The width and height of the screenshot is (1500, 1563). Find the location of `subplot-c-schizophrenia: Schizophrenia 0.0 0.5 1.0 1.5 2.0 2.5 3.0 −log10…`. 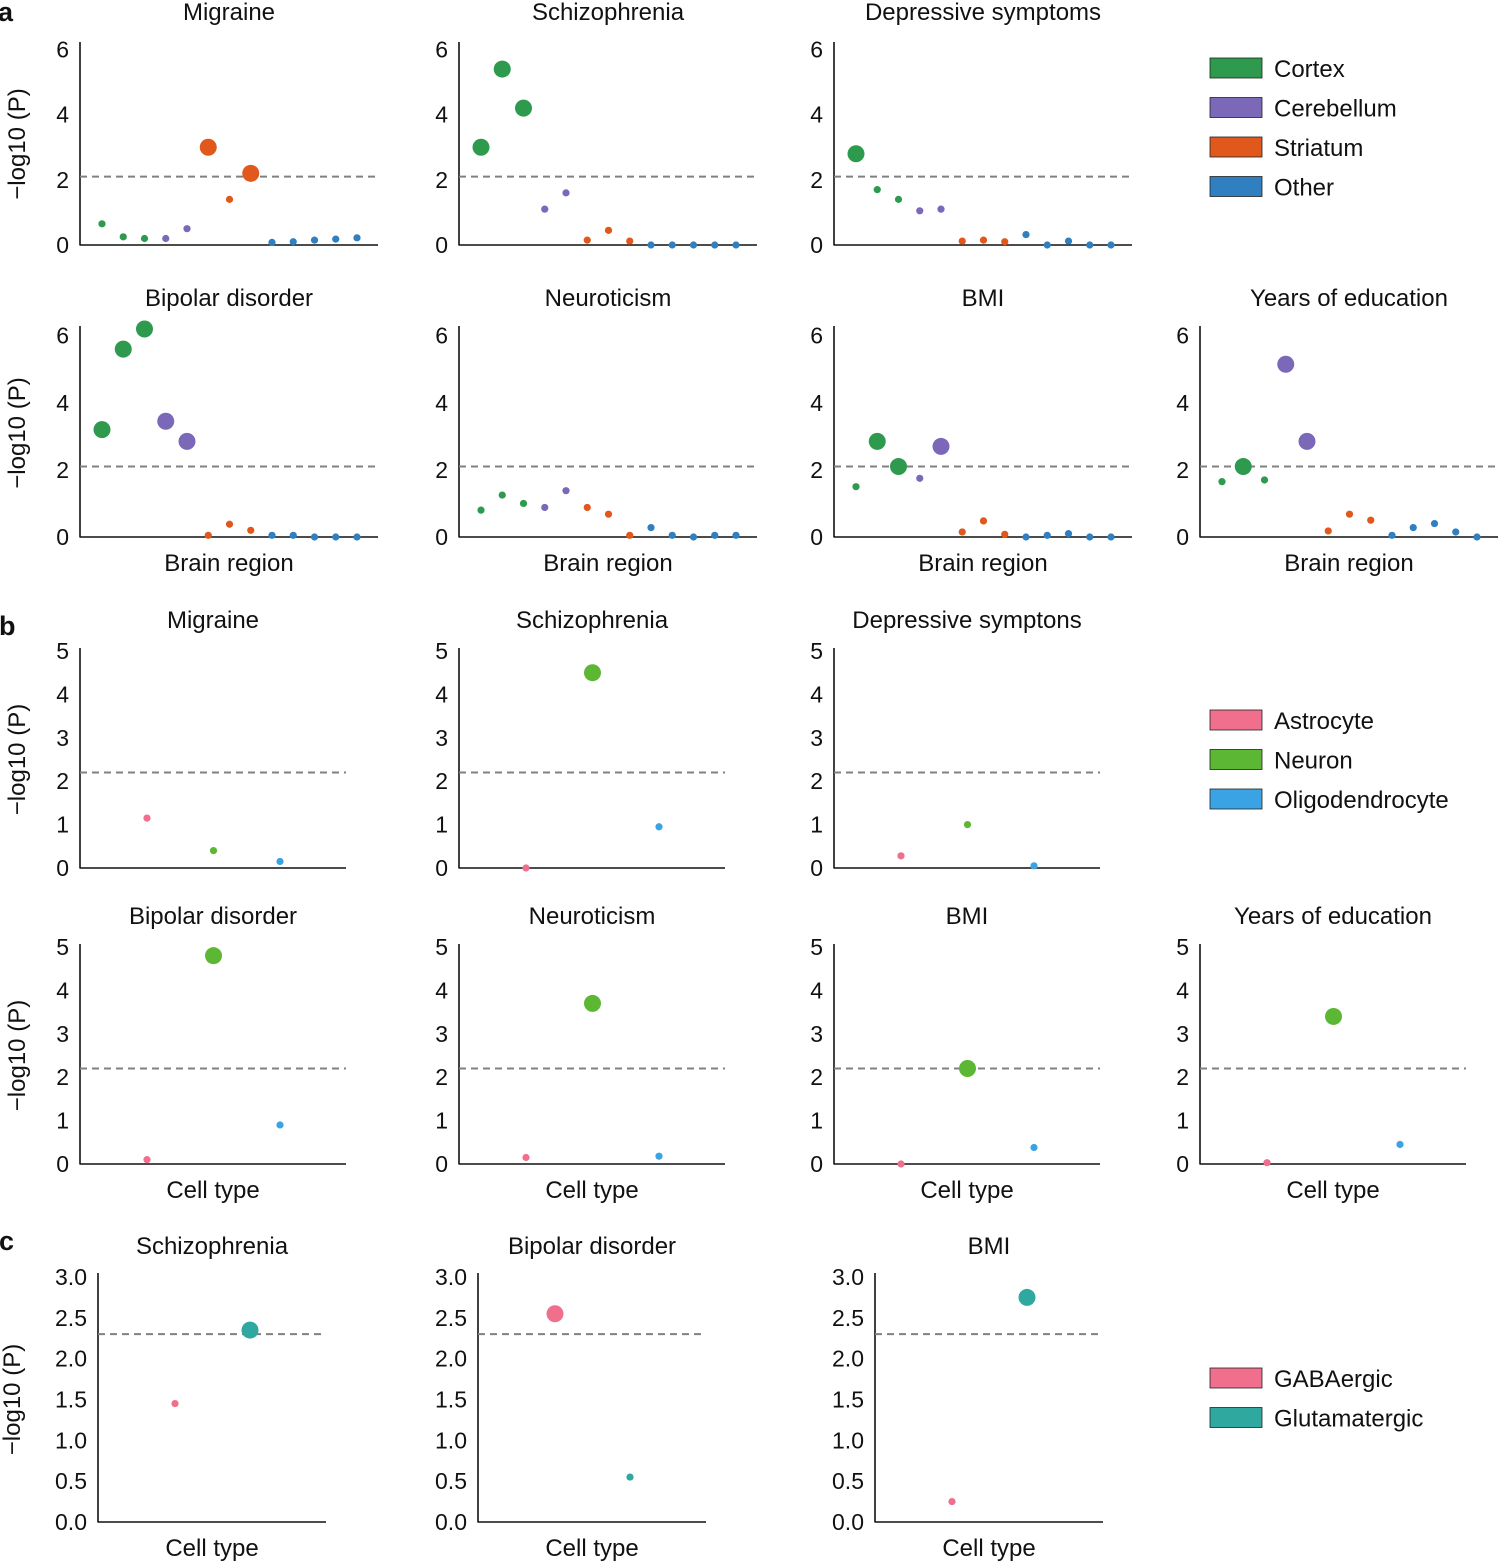

subplot-c-schizophrenia: Schizophrenia 0.0 0.5 1.0 1.5 2.0 2.5 3.0 −log10… is located at coordinates (163, 1397).